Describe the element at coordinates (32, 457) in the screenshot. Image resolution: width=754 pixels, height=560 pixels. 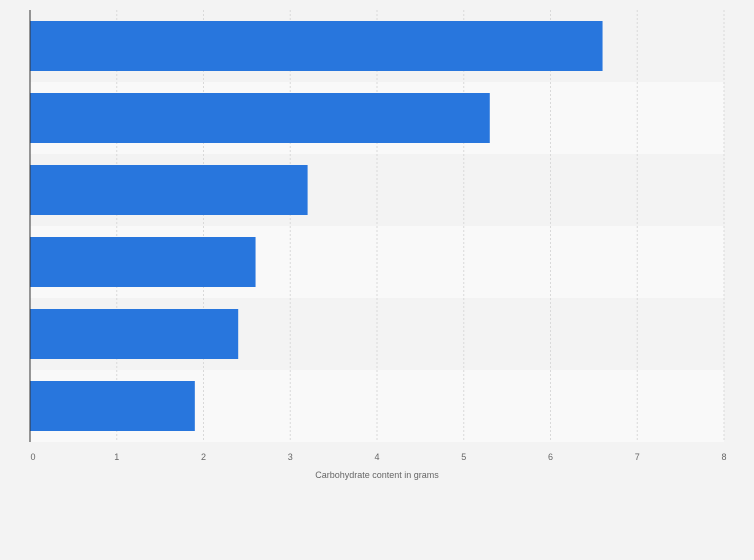
I see `x-tick-label: 0` at that location.